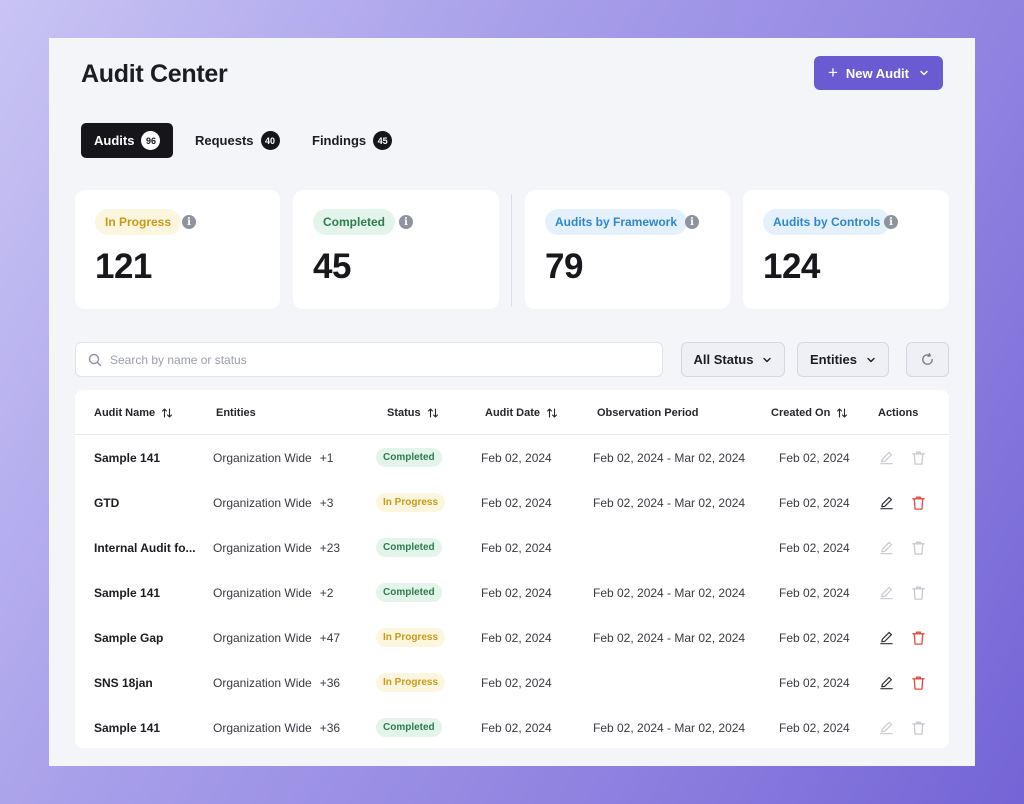 The height and width of the screenshot is (804, 1024). I want to click on column-label: Created On, so click(801, 412).